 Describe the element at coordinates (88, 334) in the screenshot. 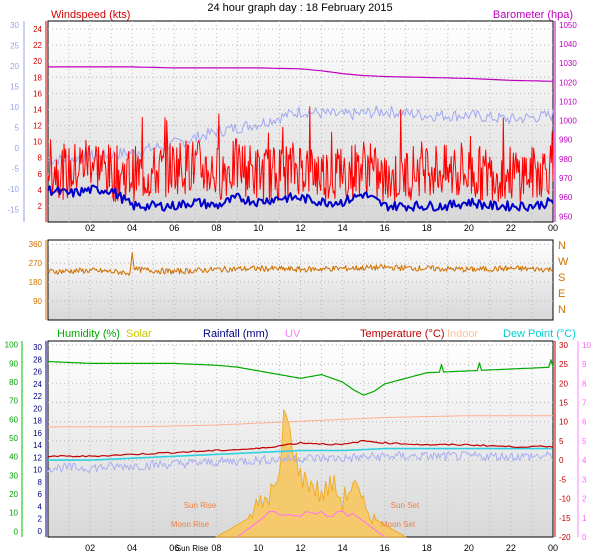

I see `legend-humidity: Humidity (%)` at that location.